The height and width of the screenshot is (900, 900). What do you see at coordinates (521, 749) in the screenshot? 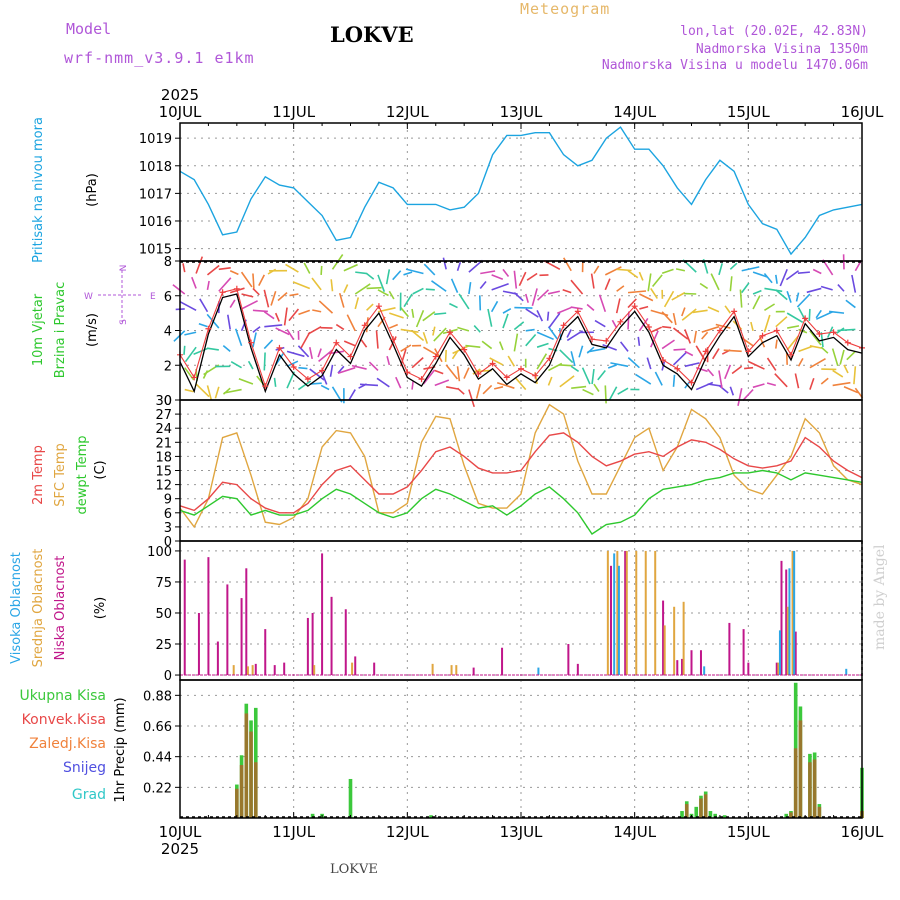
I see `panel-frame` at bounding box center [521, 749].